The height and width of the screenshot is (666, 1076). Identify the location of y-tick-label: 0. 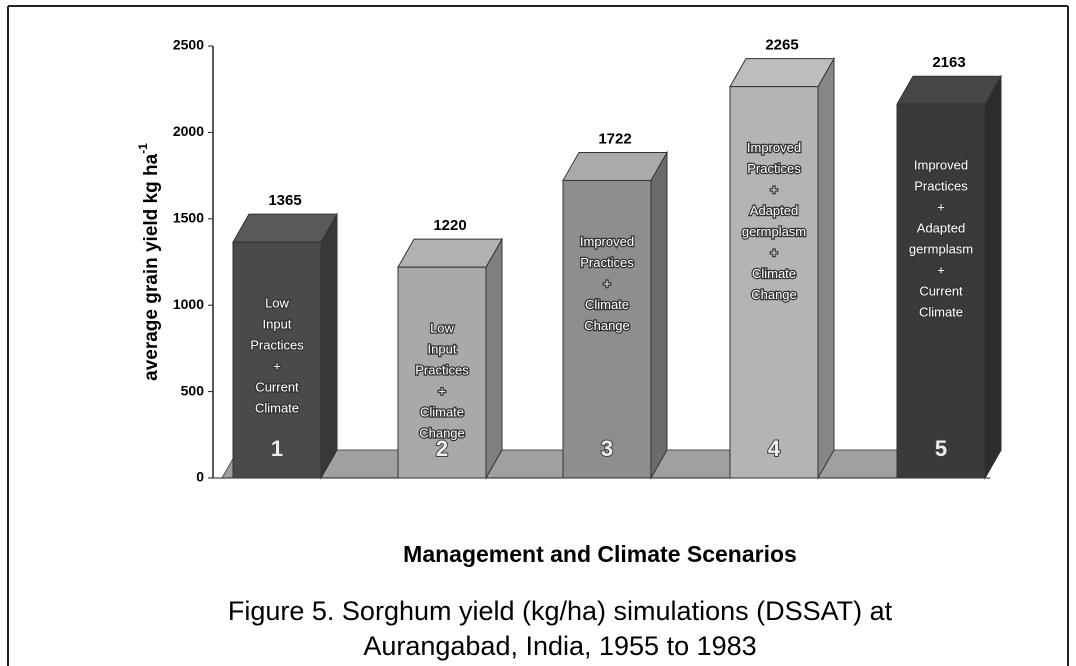
(200, 477).